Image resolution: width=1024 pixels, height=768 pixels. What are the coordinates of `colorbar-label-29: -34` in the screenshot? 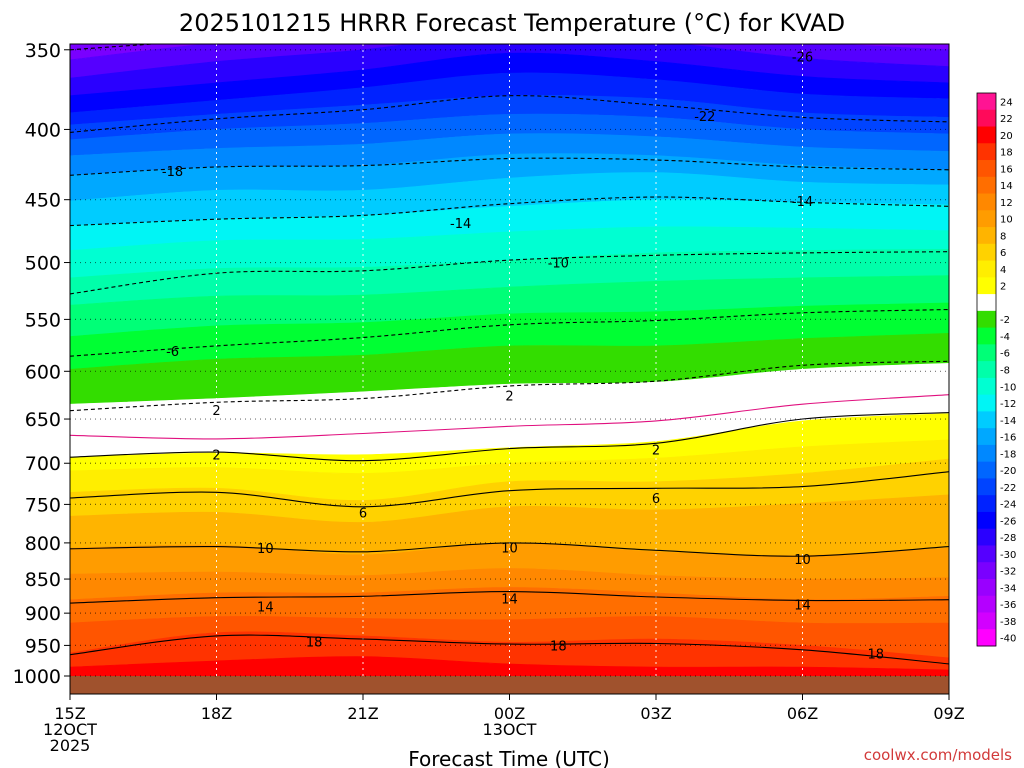 It's located at (1008, 588).